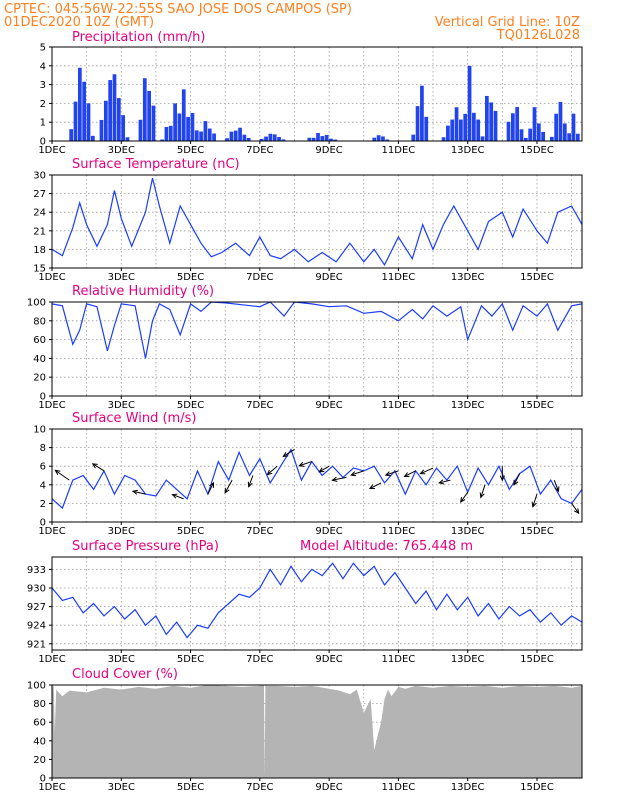 This screenshot has width=618, height=800. I want to click on y-tick-label: 30, so click(39, 176).